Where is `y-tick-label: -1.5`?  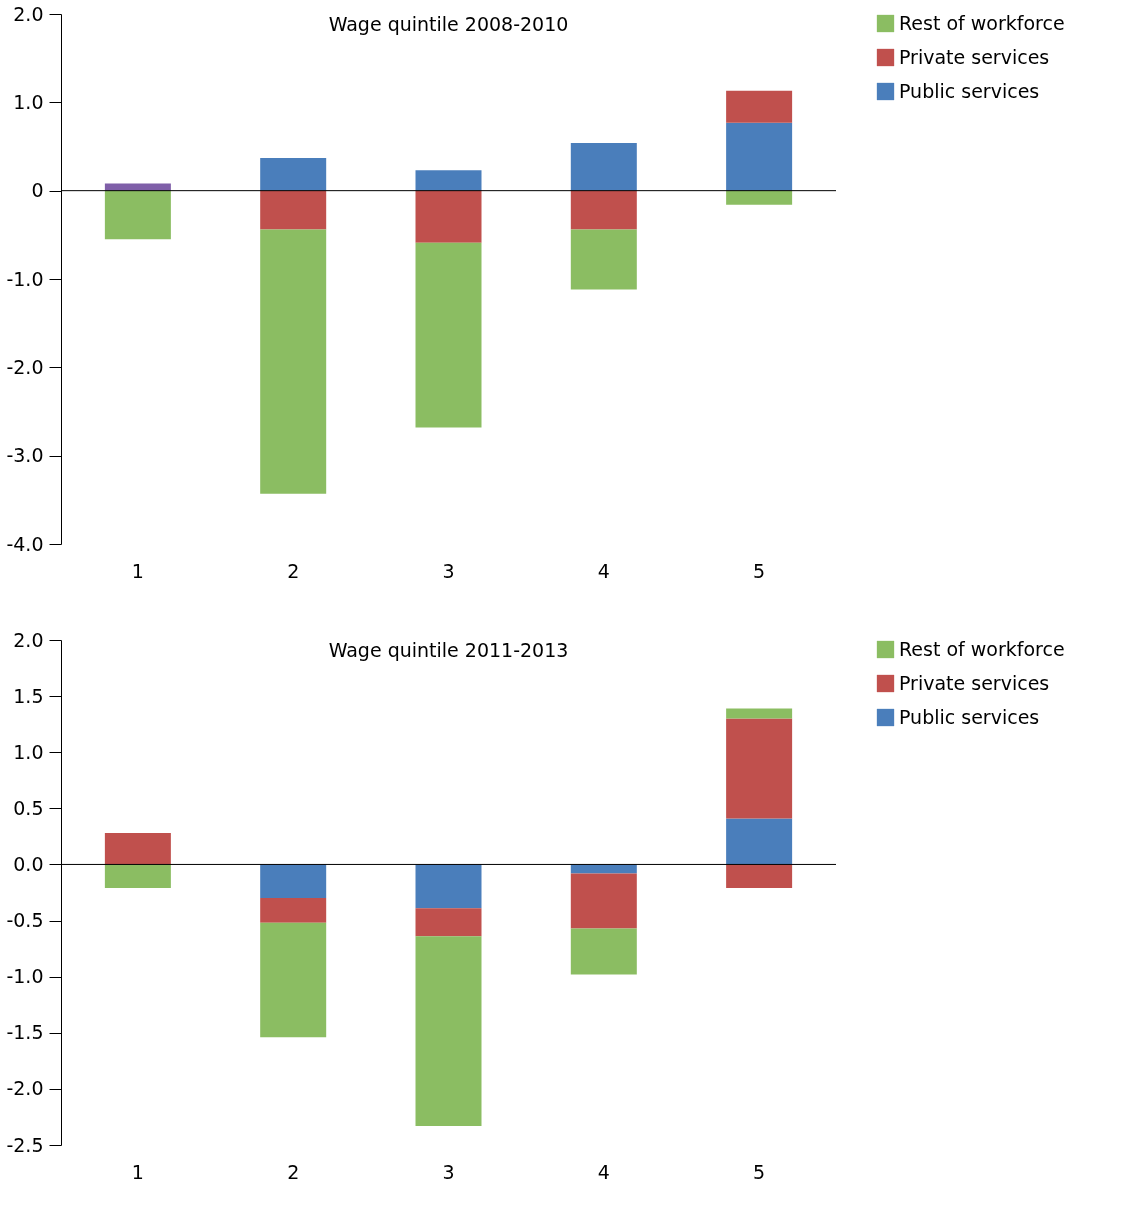
y-tick-label: -1.5 is located at coordinates (25, 1032).